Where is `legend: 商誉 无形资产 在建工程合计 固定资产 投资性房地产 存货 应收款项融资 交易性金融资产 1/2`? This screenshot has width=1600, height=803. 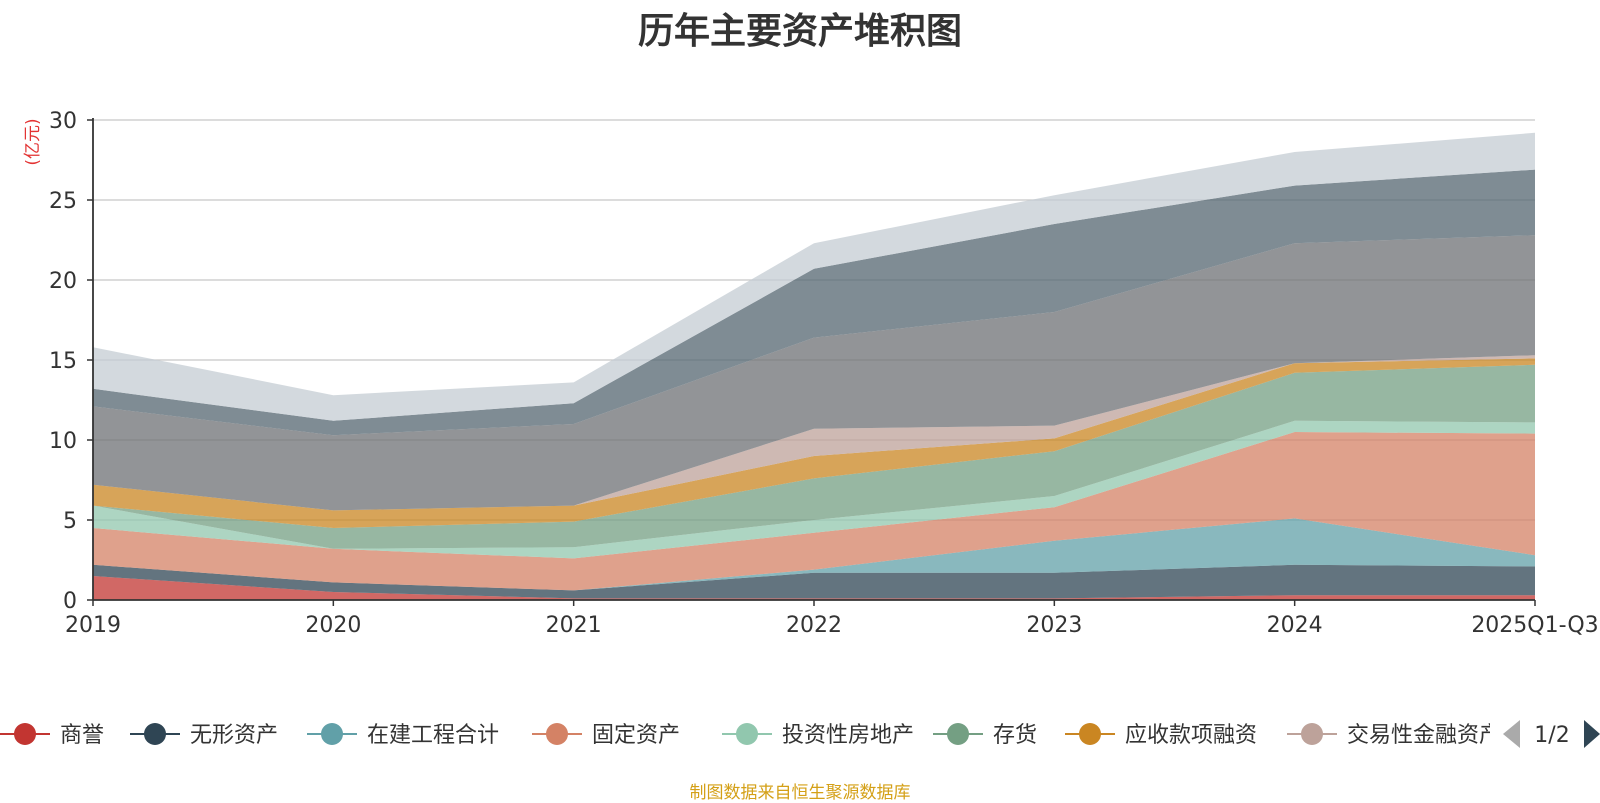 legend: 商誉 无形资产 在建工程合计 固定资产 投资性房地产 存货 应收款项融资 交易性金融资产 1/2 is located at coordinates (800, 734).